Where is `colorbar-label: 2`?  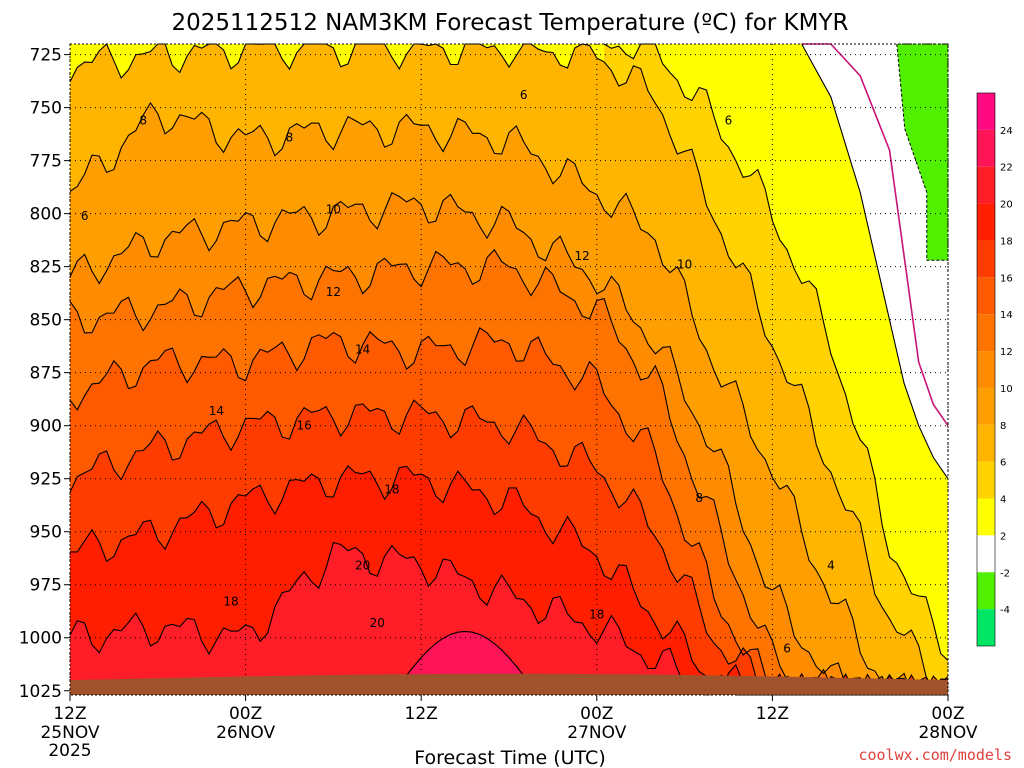 colorbar-label: 2 is located at coordinates (1003, 536).